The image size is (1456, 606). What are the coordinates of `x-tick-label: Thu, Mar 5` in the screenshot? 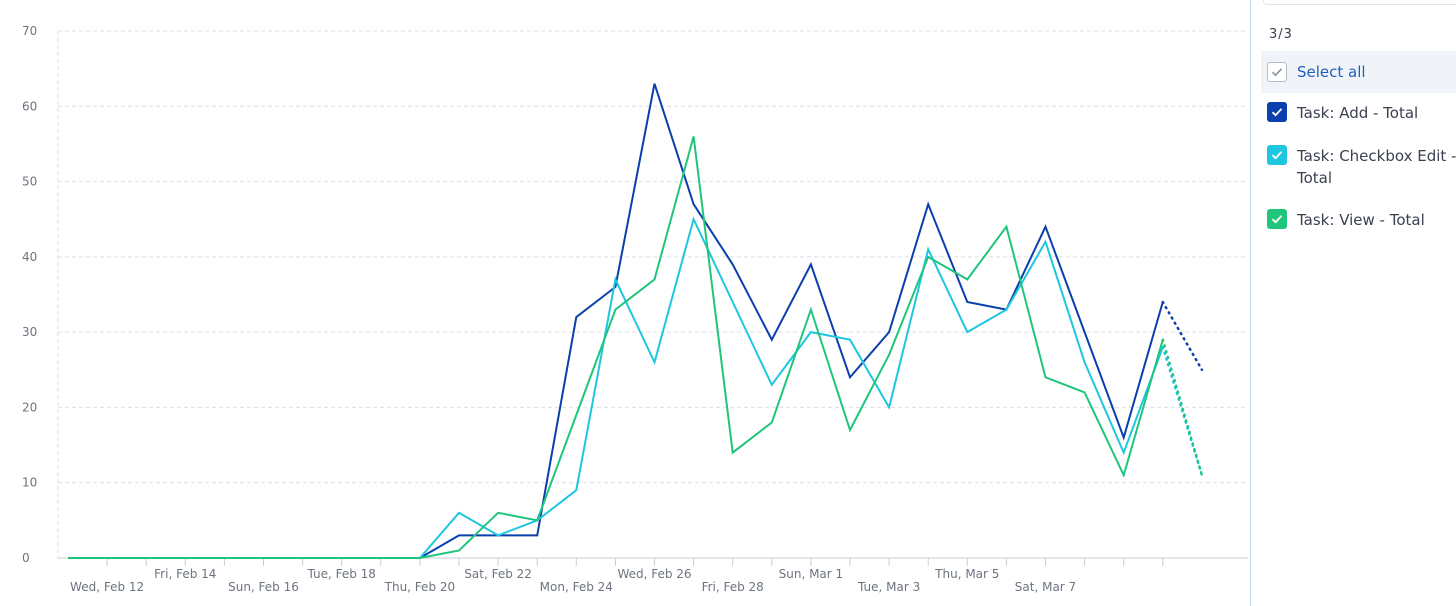 It's located at (966, 574).